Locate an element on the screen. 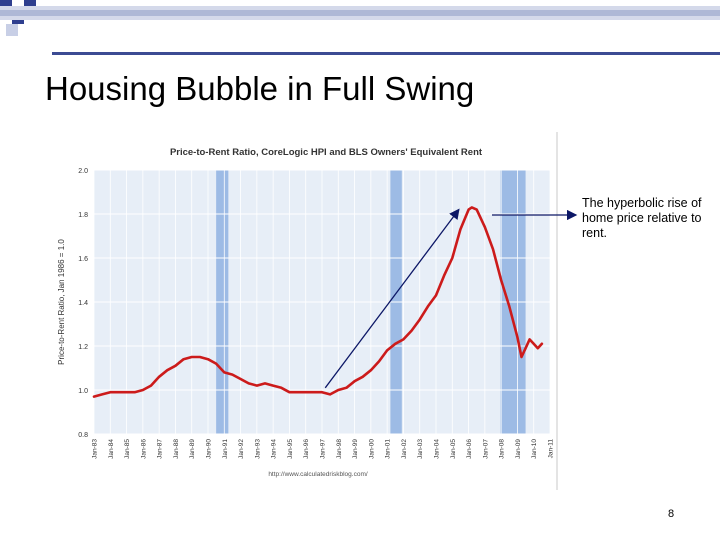 This screenshot has height=540, width=720. x-tick-label: Jan-96 is located at coordinates (306, 449).